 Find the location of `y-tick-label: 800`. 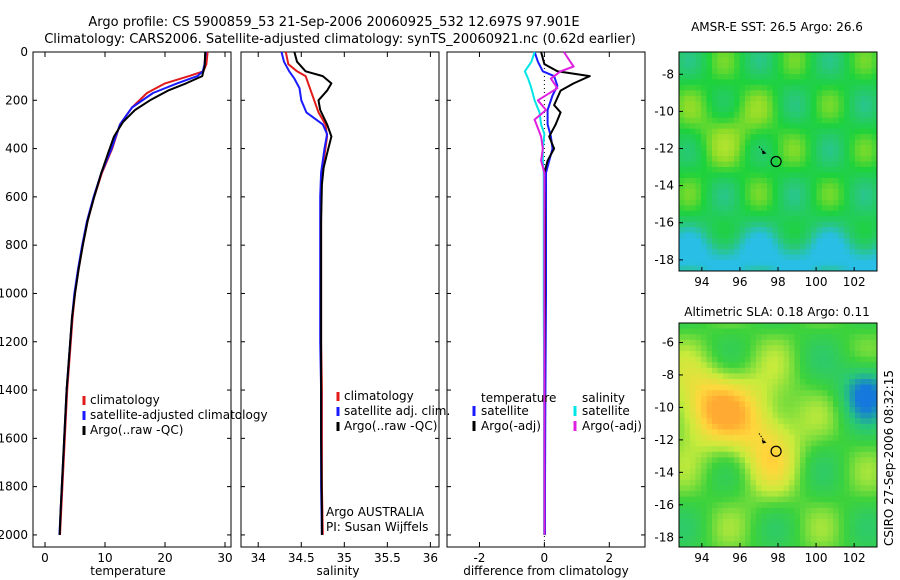

y-tick-label: 800 is located at coordinates (16, 245).